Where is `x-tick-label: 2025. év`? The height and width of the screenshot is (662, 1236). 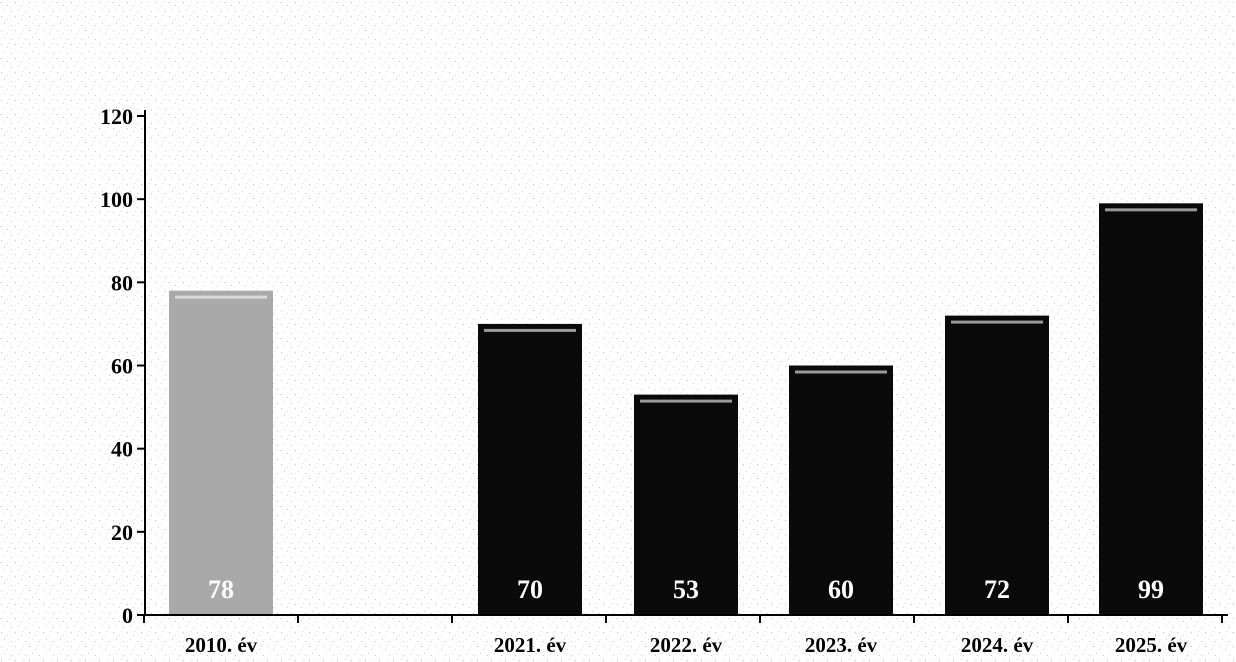 x-tick-label: 2025. év is located at coordinates (1151, 645).